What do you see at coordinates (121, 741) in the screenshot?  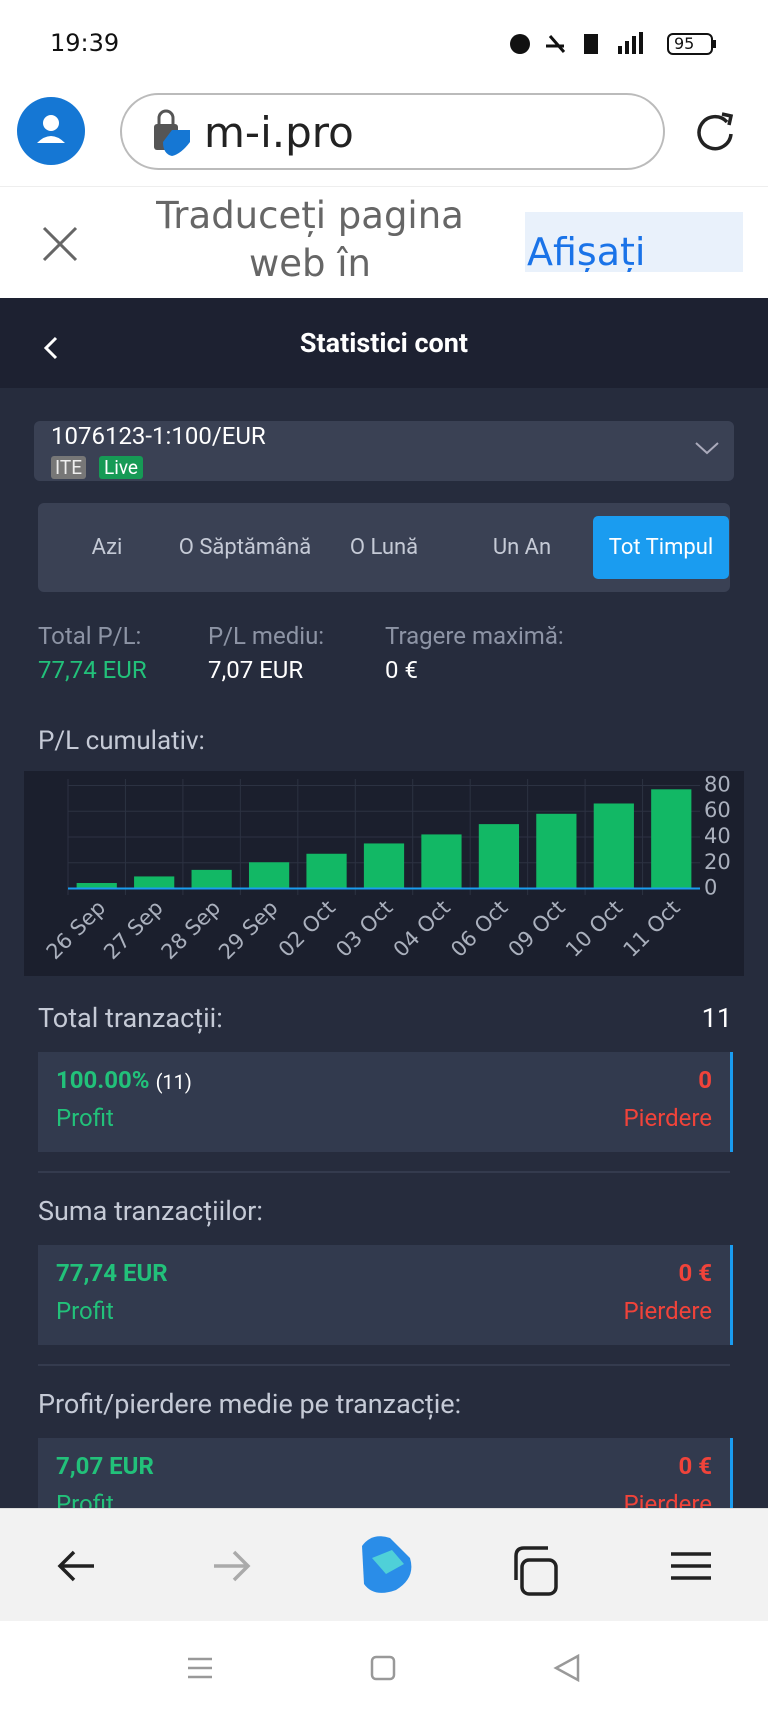 I see `chart-label: P/L cumulativ:` at bounding box center [121, 741].